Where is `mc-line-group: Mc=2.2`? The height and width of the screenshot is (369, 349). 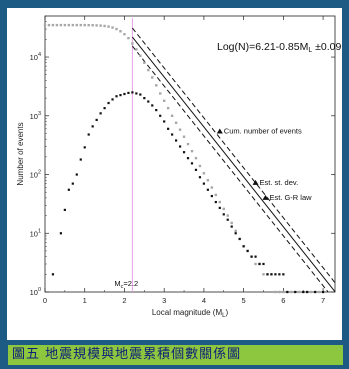 mc-line-group: Mc=2.2 is located at coordinates (126, 155).